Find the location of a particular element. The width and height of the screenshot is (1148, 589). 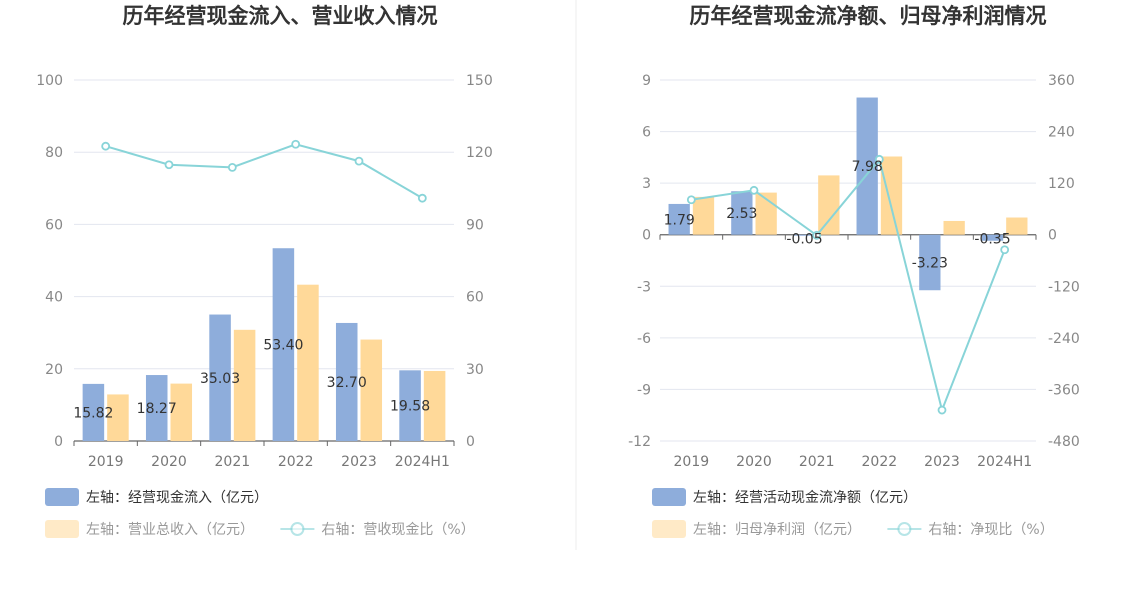

panel2-legend-label: 左轴：经营活动现金流净额（亿元） is located at coordinates (805, 498).